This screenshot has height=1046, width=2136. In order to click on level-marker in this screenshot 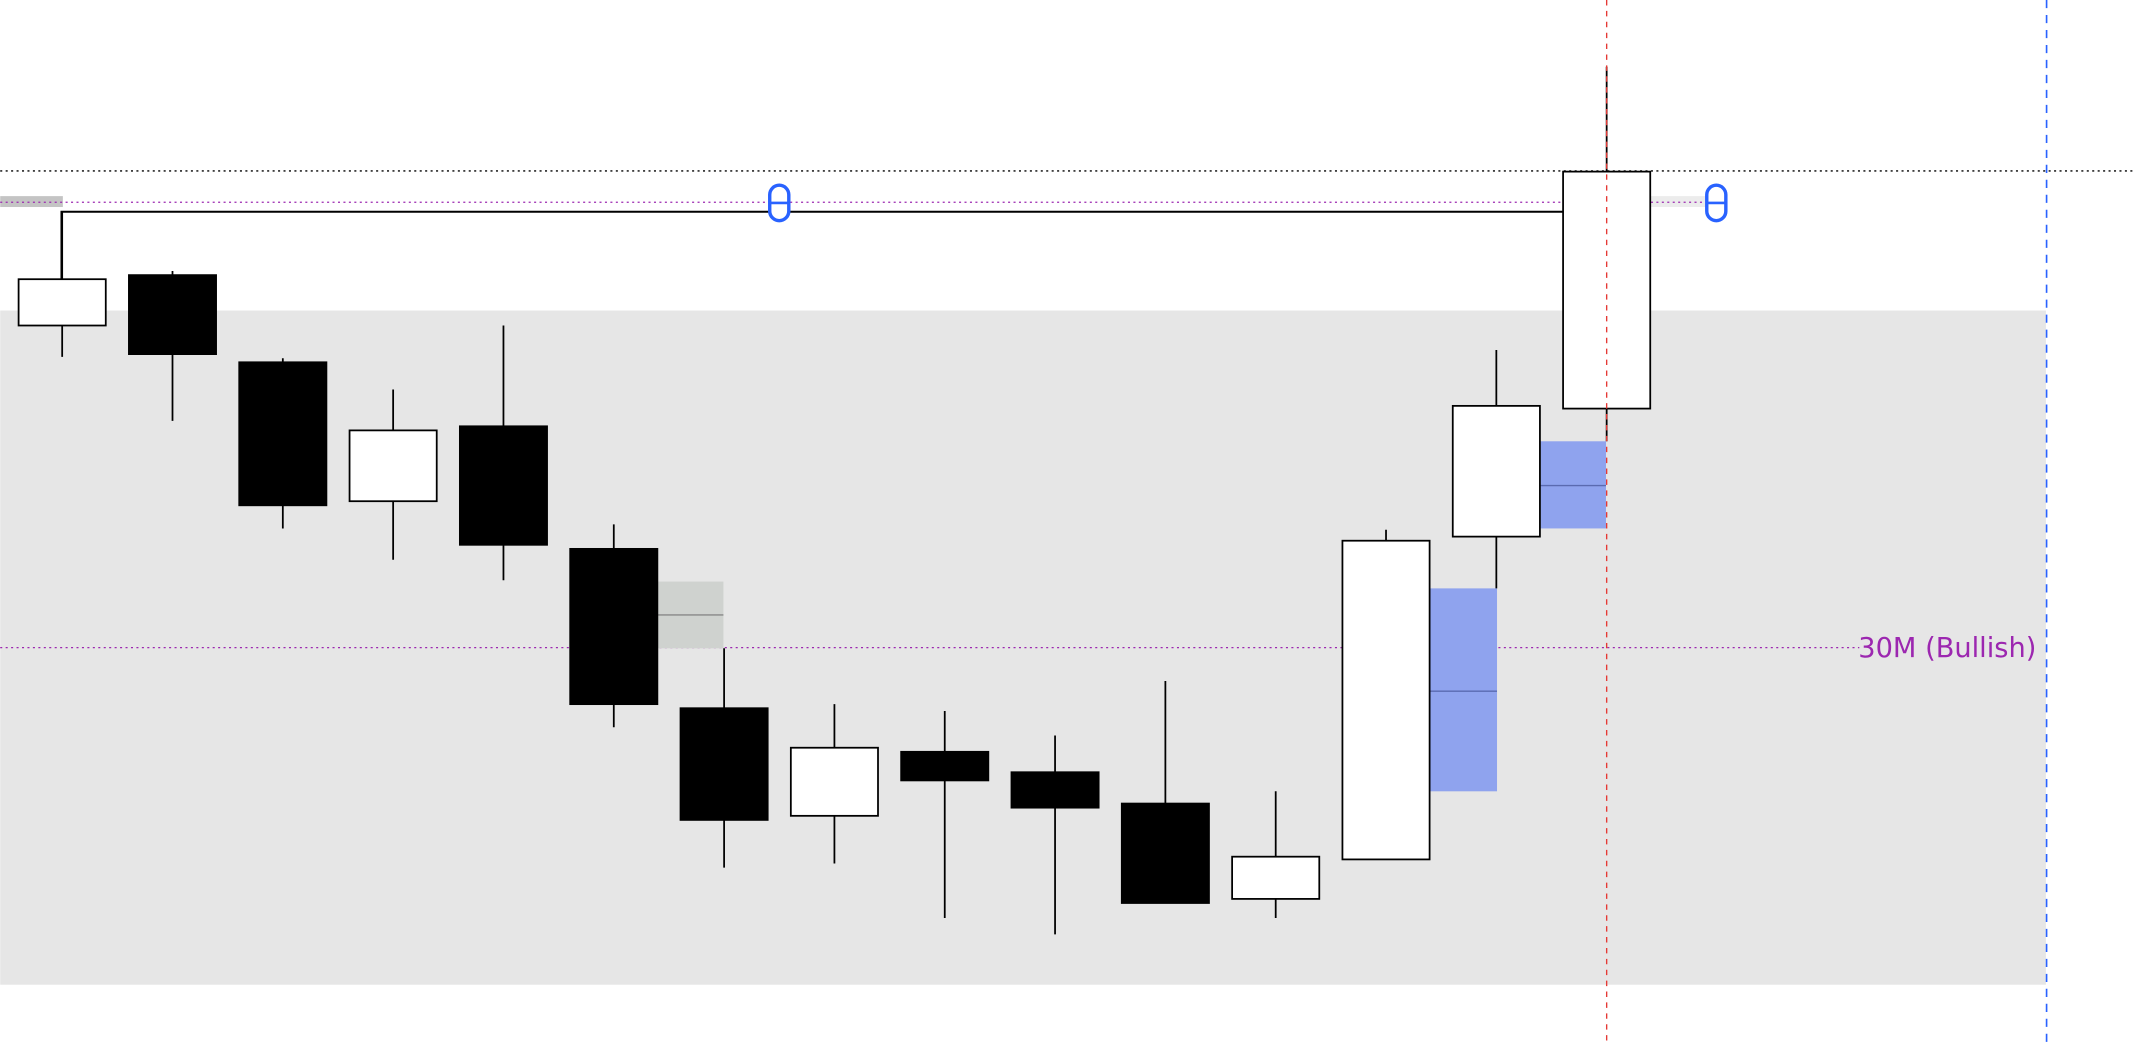, I will do `click(31, 202)`.